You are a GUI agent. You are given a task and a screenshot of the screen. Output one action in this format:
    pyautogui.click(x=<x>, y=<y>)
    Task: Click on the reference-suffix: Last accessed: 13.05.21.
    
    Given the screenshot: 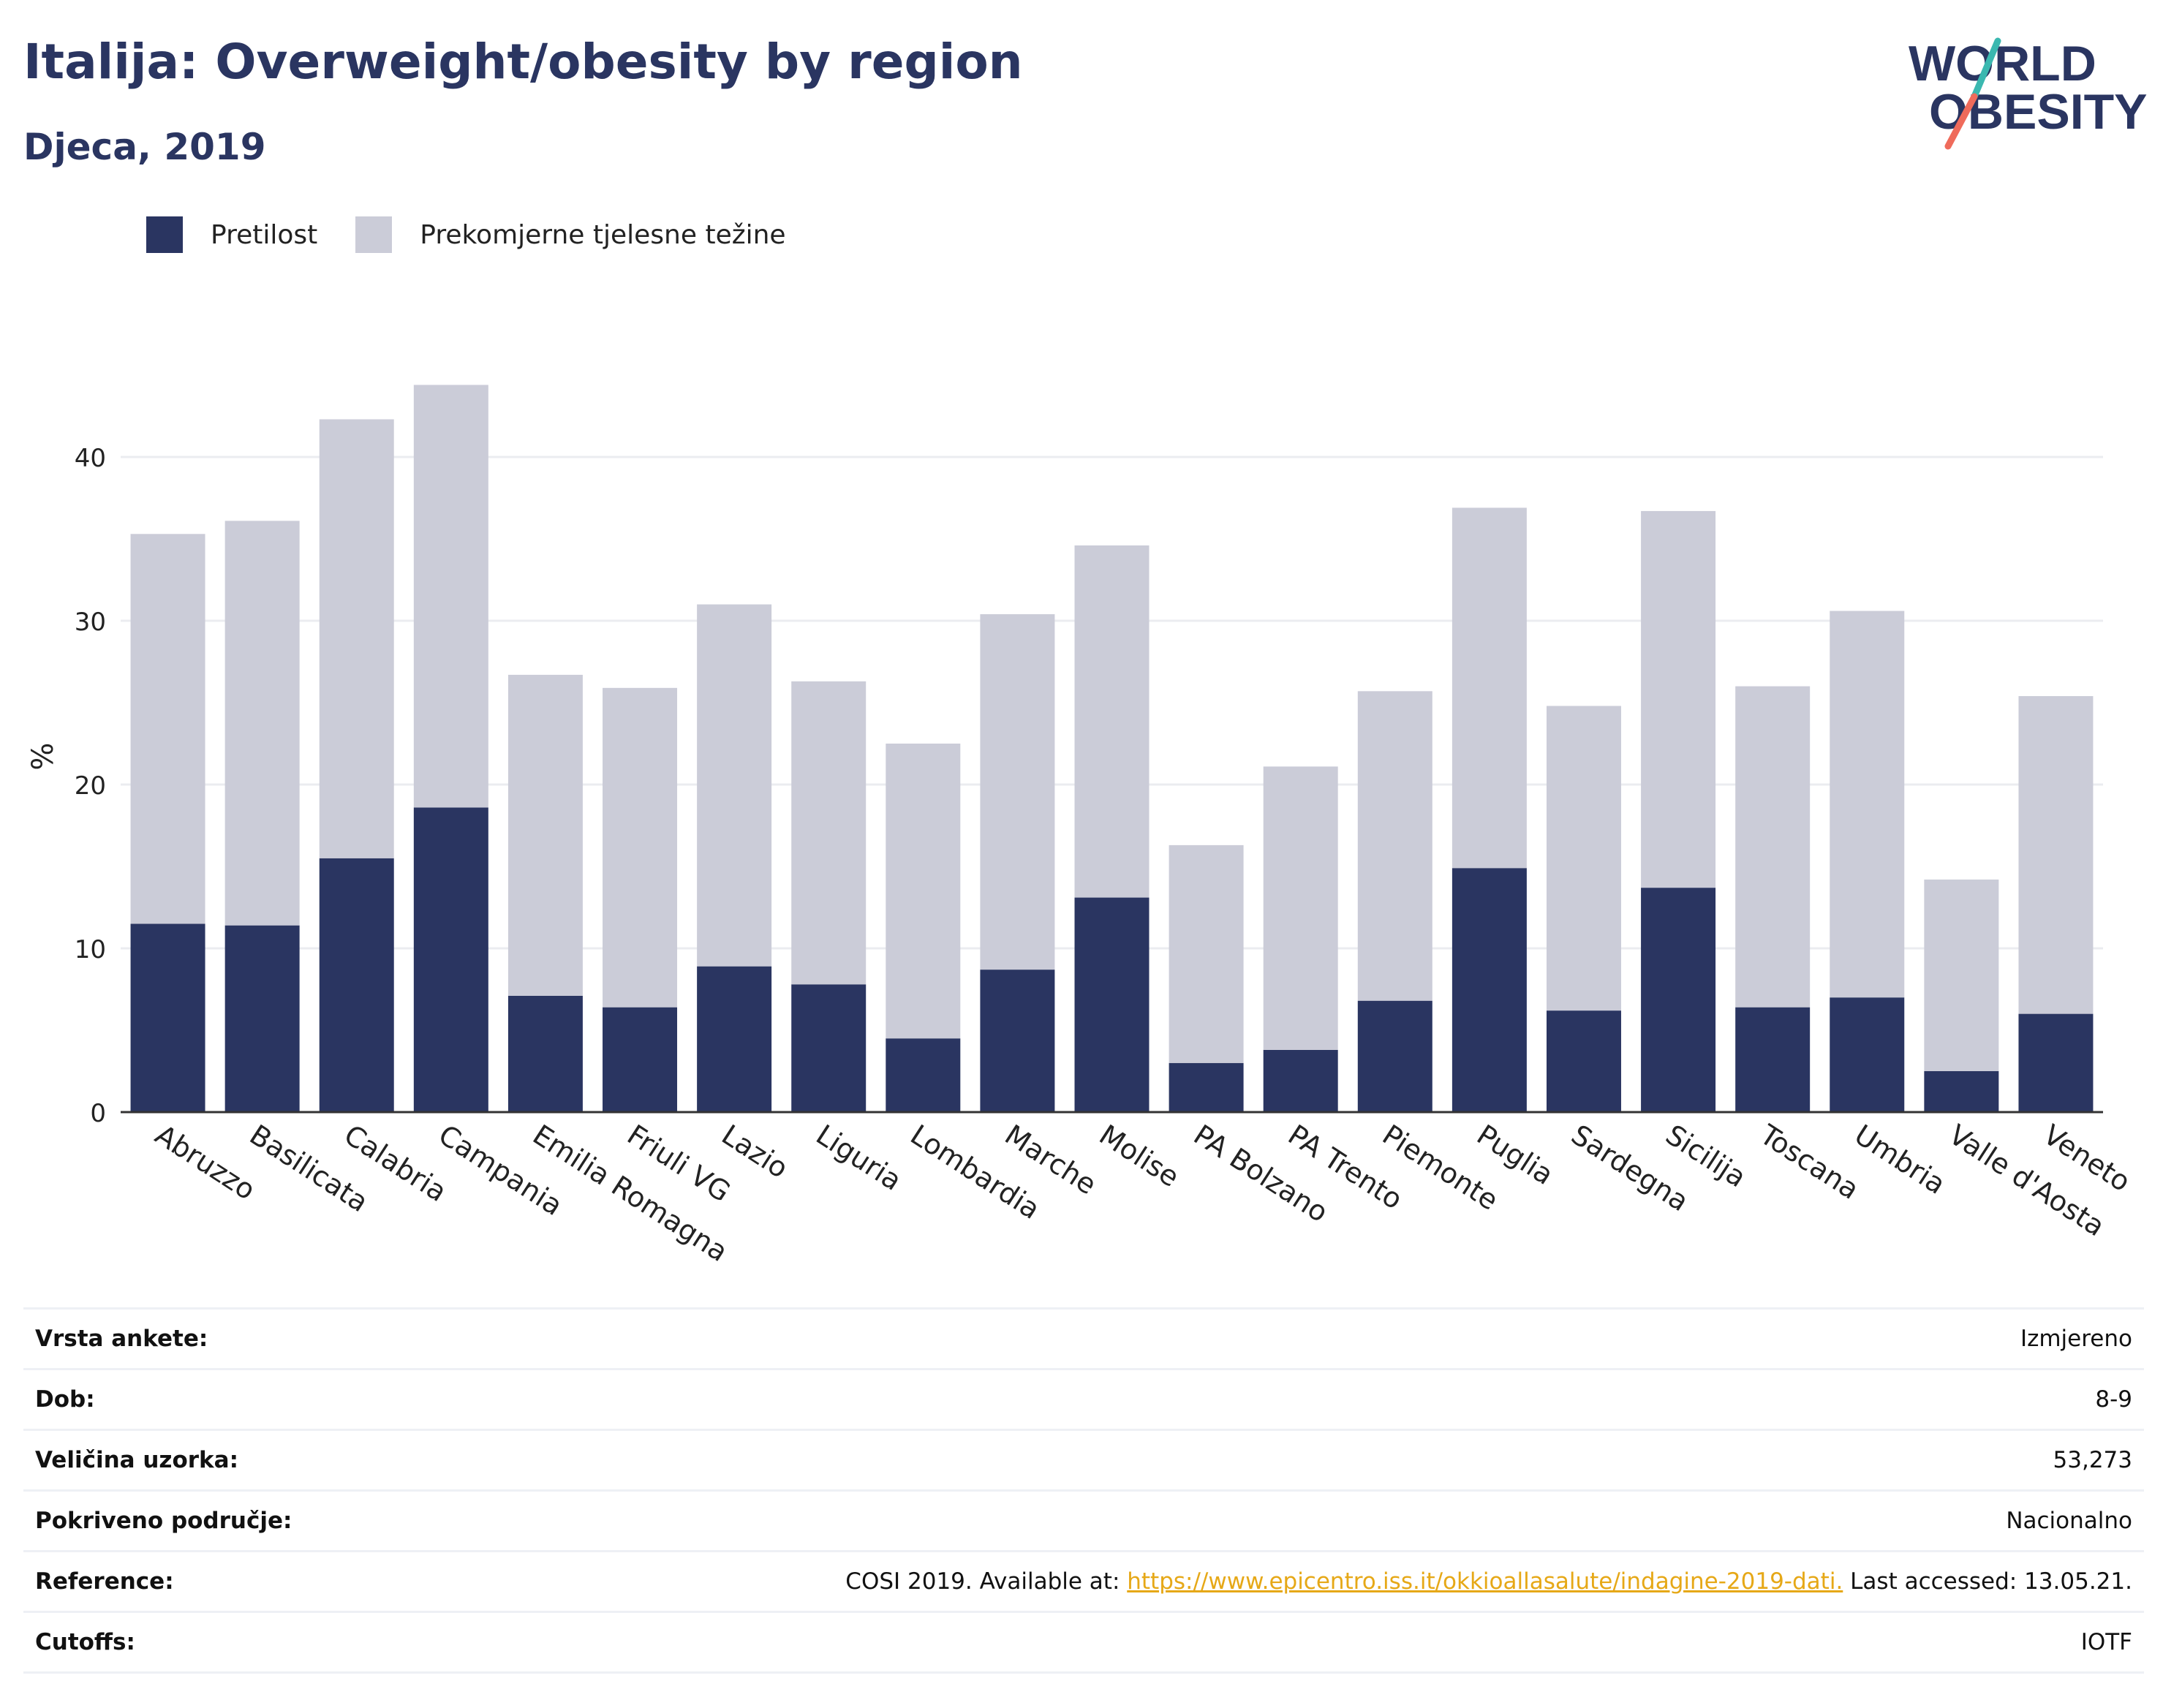 What is the action you would take?
    pyautogui.click(x=1988, y=1581)
    